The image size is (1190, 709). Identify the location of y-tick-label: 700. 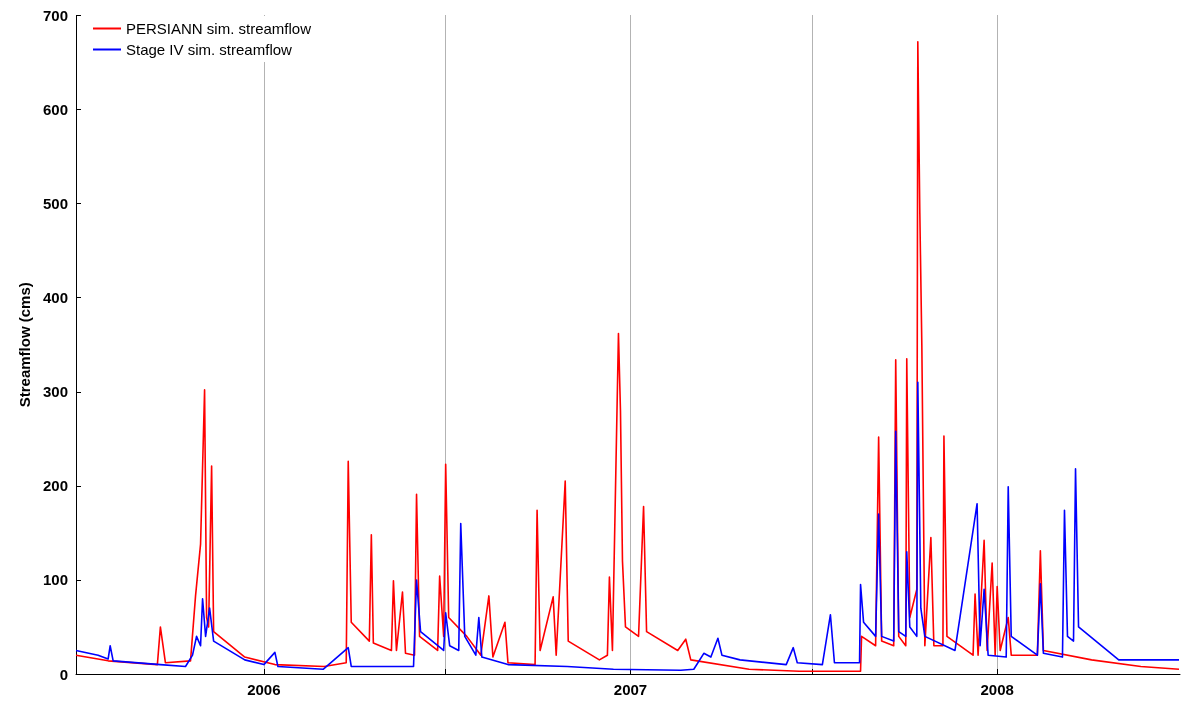
(55, 15).